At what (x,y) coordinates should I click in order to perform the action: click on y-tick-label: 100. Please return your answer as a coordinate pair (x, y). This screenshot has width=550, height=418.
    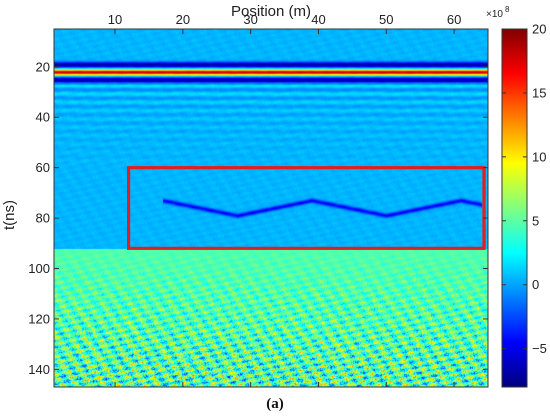
    Looking at the image, I should click on (39, 268).